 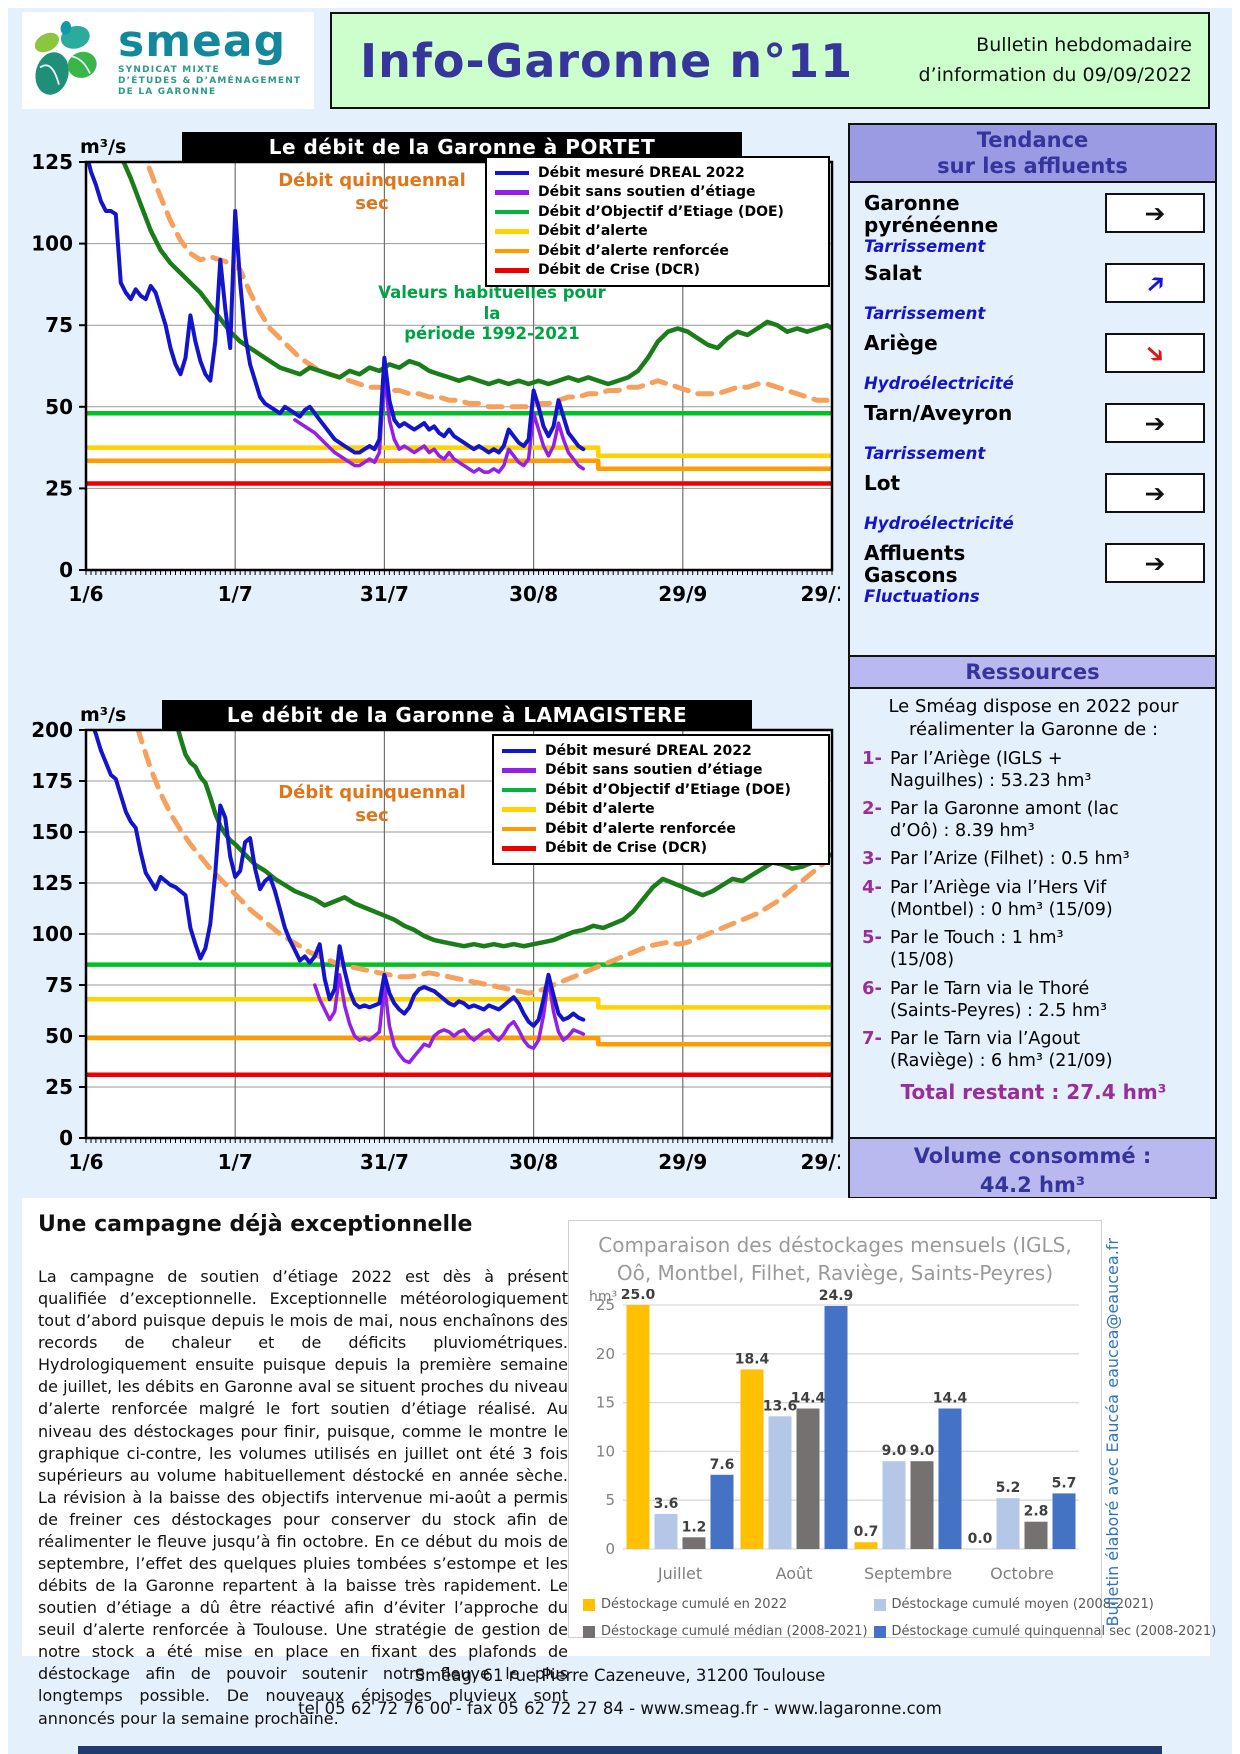 I want to click on bar-legend-item: Déstockage cumulé moyen (2008-2021), so click(x=1045, y=1604).